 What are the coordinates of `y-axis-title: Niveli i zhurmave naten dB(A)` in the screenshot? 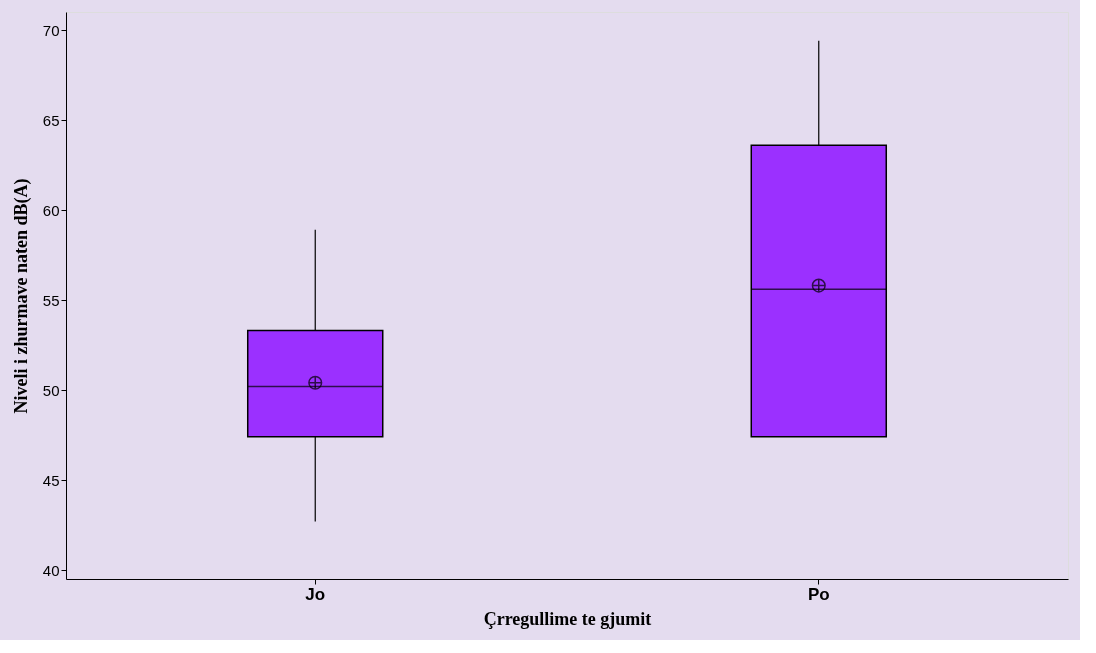 It's located at (21, 296).